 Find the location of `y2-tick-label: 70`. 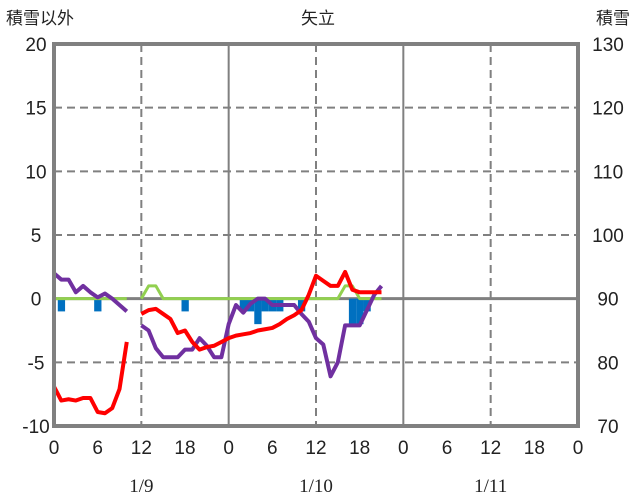

y2-tick-label: 70 is located at coordinates (607, 427).